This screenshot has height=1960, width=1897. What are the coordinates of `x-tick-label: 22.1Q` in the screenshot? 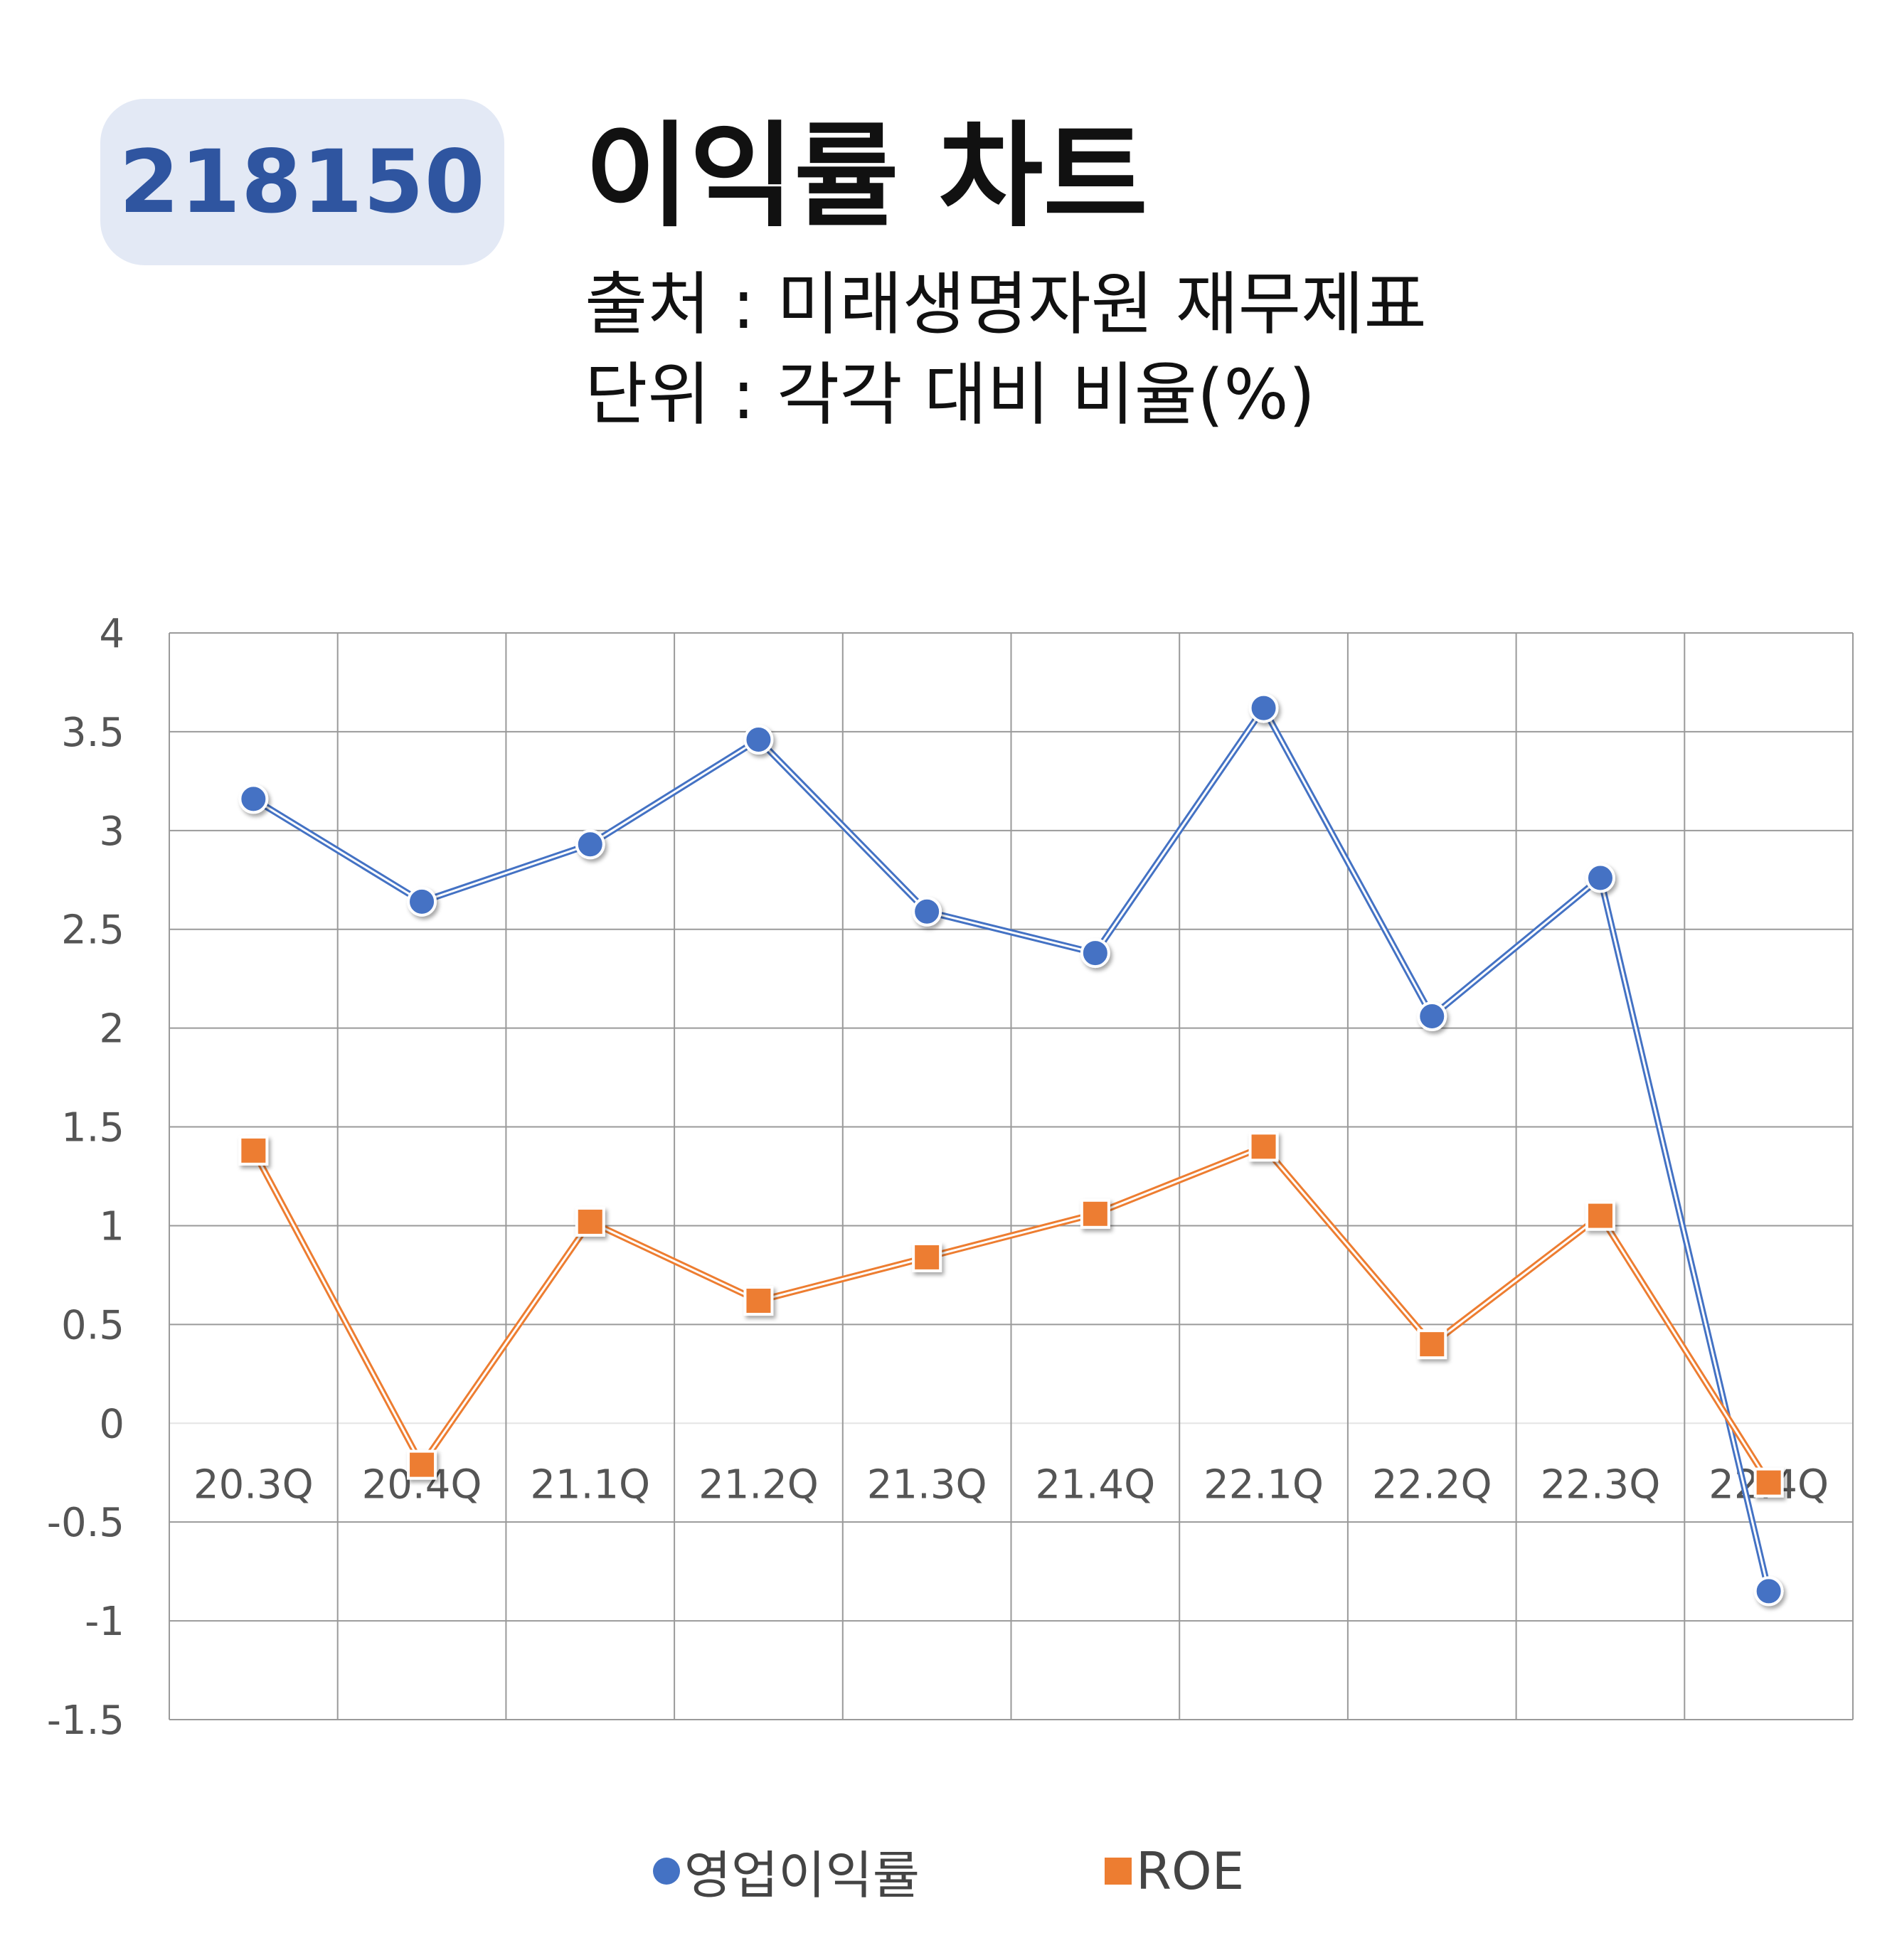 It's located at (1264, 1484).